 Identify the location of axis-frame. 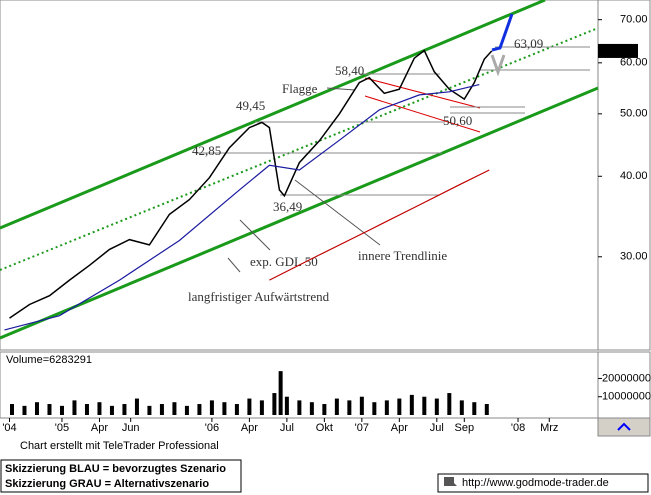
(624, 175).